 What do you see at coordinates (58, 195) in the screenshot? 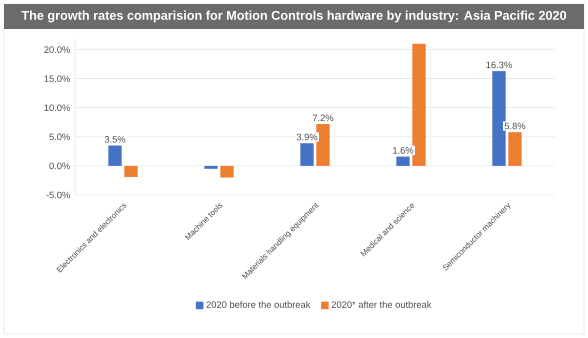
I see `y-tick-label: -5.0%` at bounding box center [58, 195].